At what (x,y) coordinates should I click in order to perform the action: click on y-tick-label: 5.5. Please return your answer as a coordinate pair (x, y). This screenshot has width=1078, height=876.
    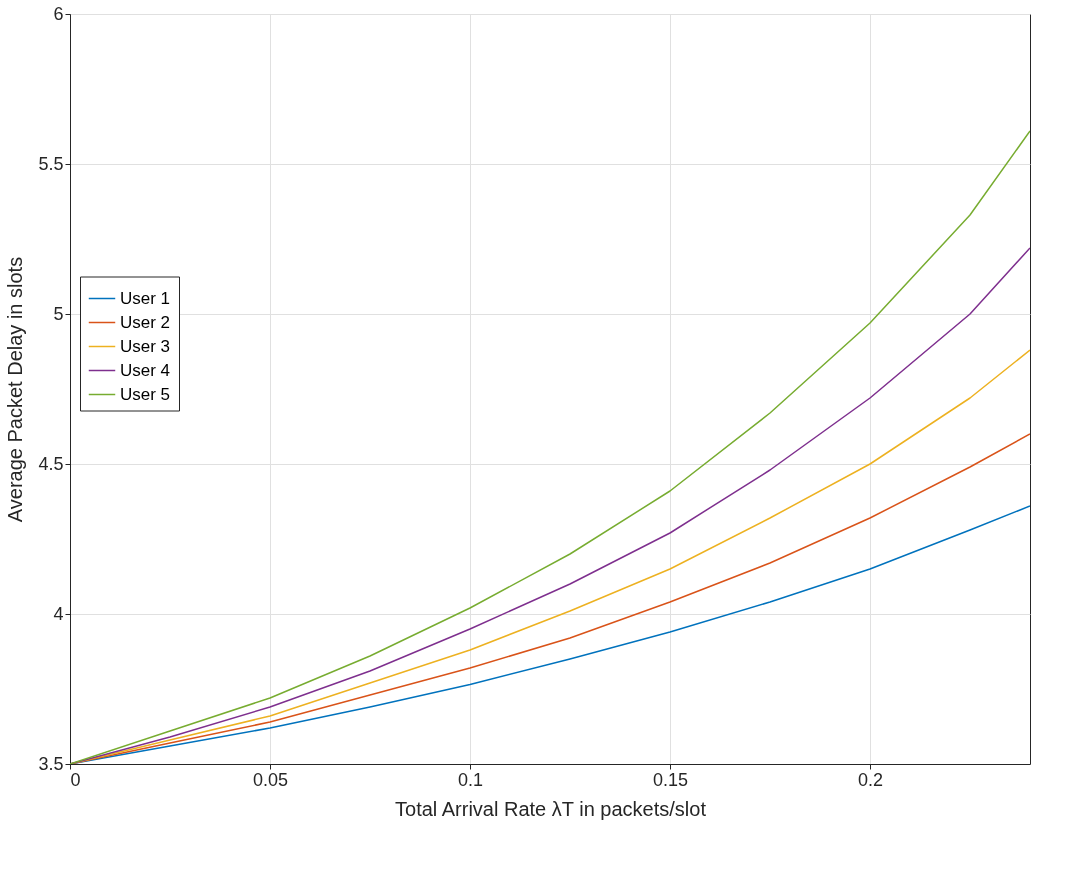
    Looking at the image, I should click on (51, 163).